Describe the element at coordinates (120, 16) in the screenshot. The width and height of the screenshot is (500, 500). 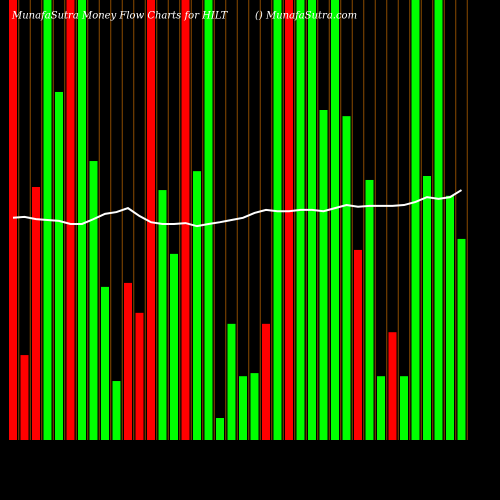
I see `chart-title: MunafaSutra Money Flow Charts for HILT` at that location.